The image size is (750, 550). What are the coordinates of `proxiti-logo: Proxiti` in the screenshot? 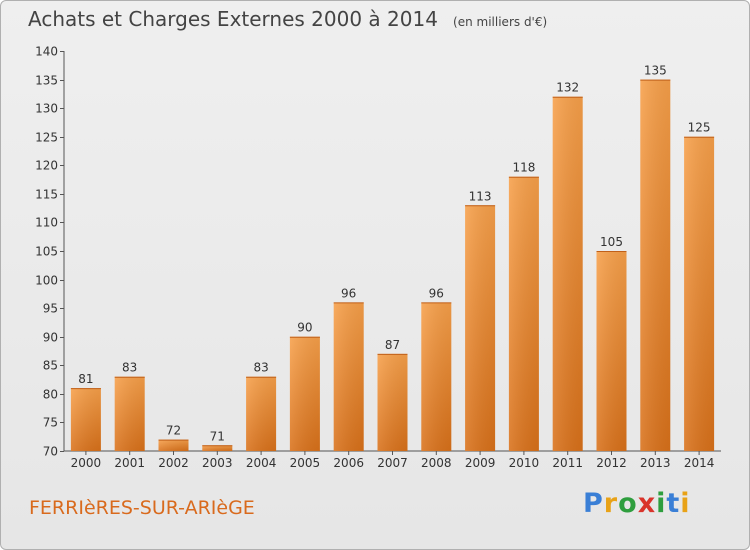 It's located at (637, 503).